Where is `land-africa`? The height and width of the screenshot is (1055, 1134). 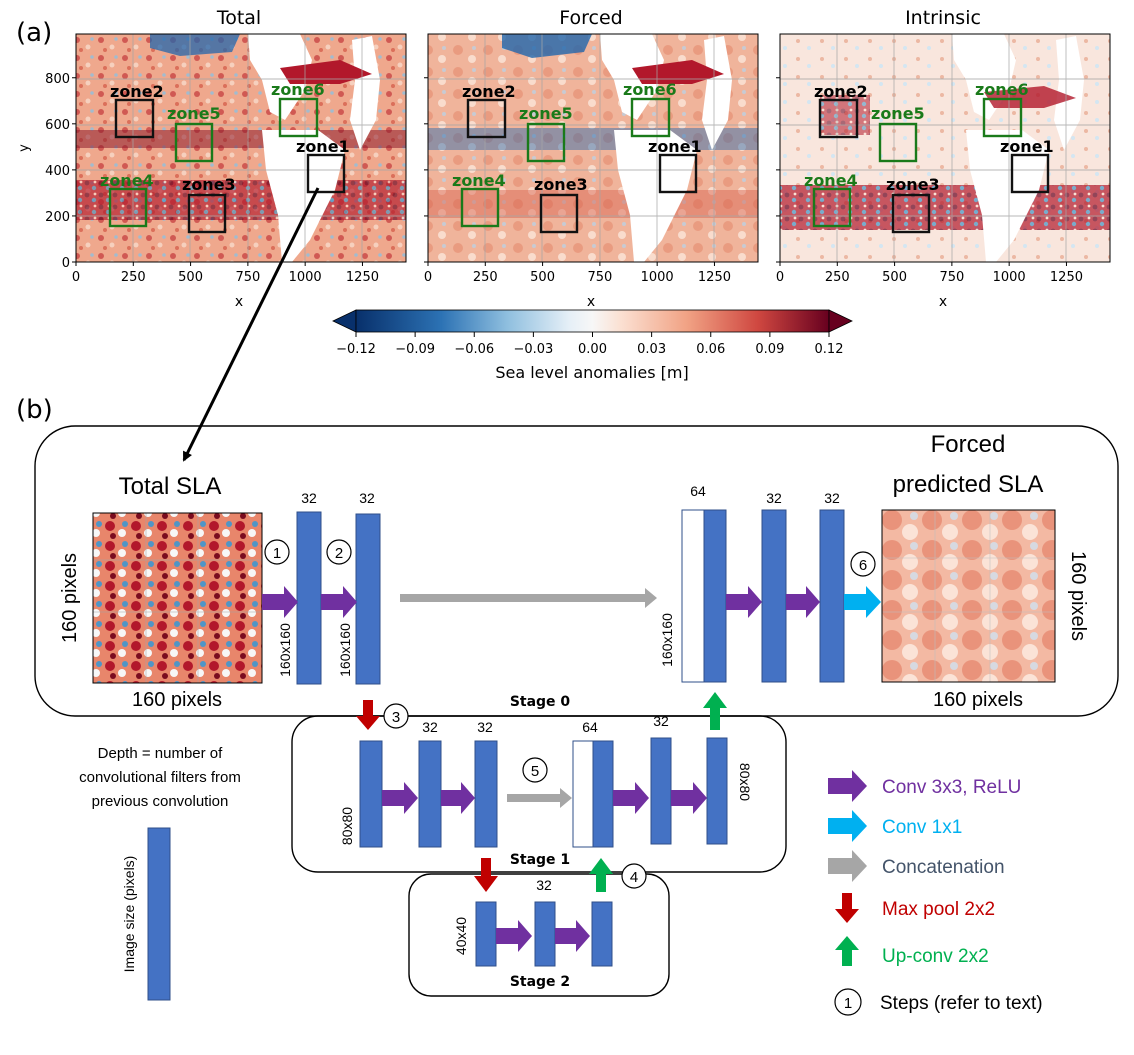 land-africa is located at coordinates (717, 93).